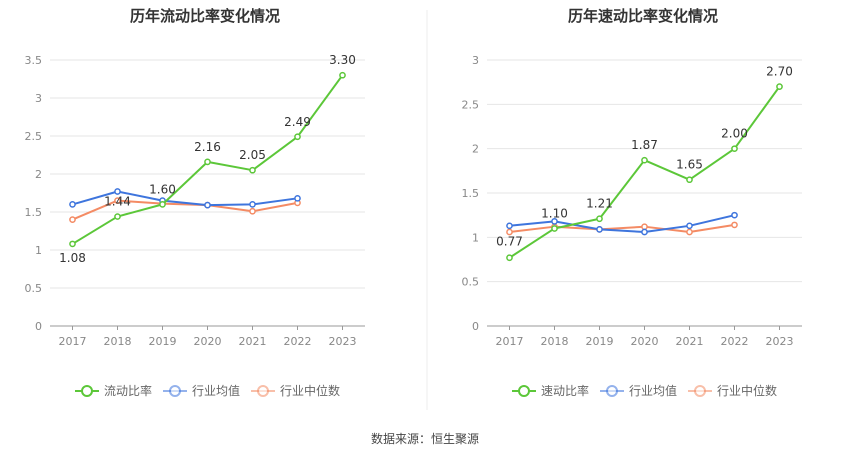 The width and height of the screenshot is (850, 459). What do you see at coordinates (162, 189) in the screenshot?
I see `data-label: 1.60` at bounding box center [162, 189].